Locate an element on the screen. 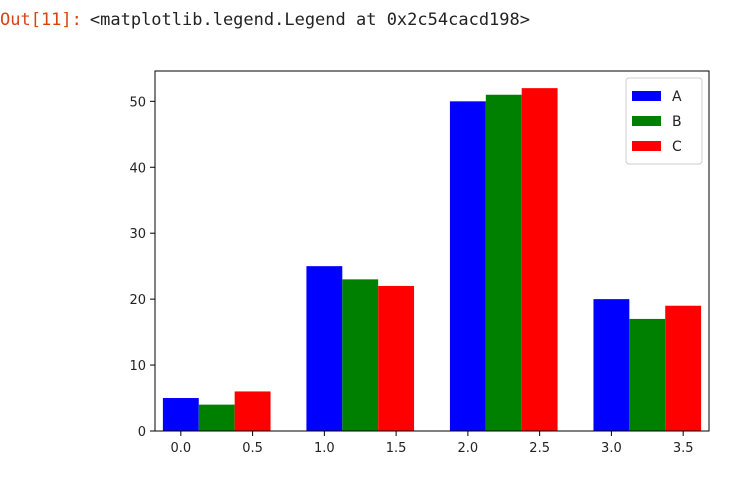 This screenshot has height=485, width=745. x-tick-label: 1.5 is located at coordinates (396, 448).